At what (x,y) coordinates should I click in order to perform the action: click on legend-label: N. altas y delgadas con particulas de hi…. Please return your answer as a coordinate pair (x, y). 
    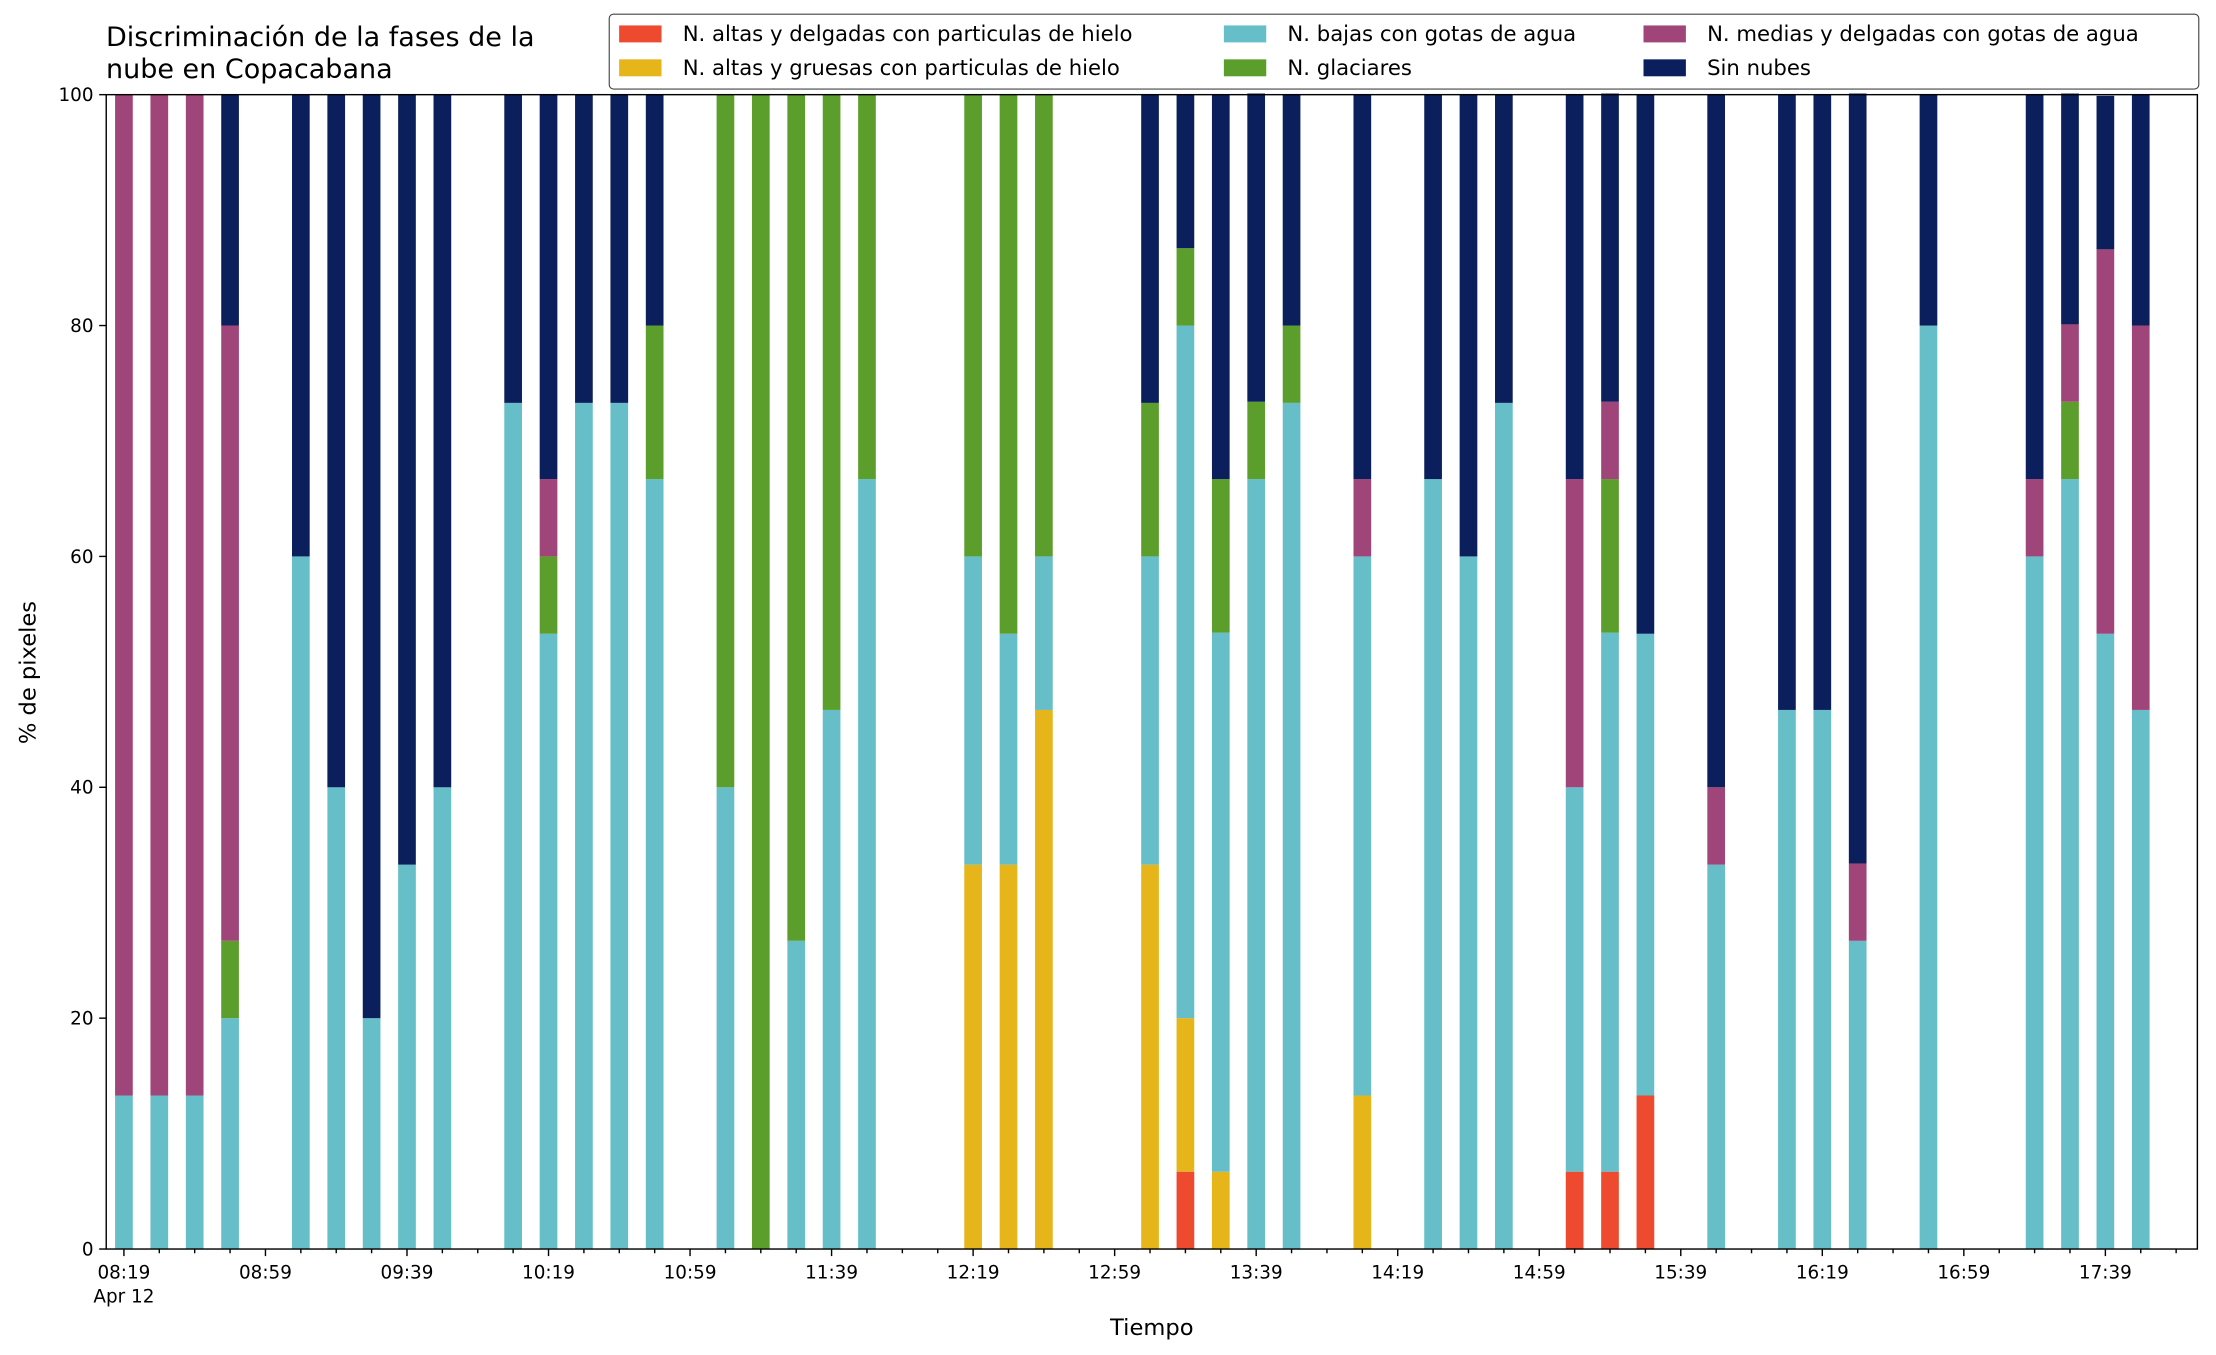
    Looking at the image, I should click on (908, 33).